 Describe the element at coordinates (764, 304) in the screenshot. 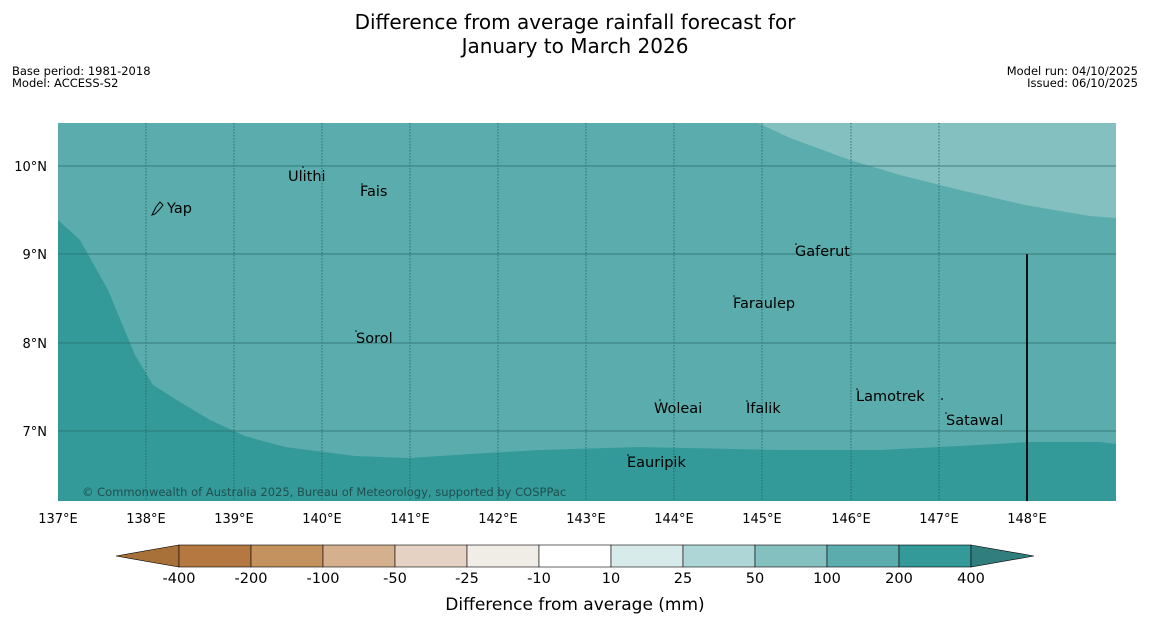

I see `place-label-faraulep: Faraulep` at that location.